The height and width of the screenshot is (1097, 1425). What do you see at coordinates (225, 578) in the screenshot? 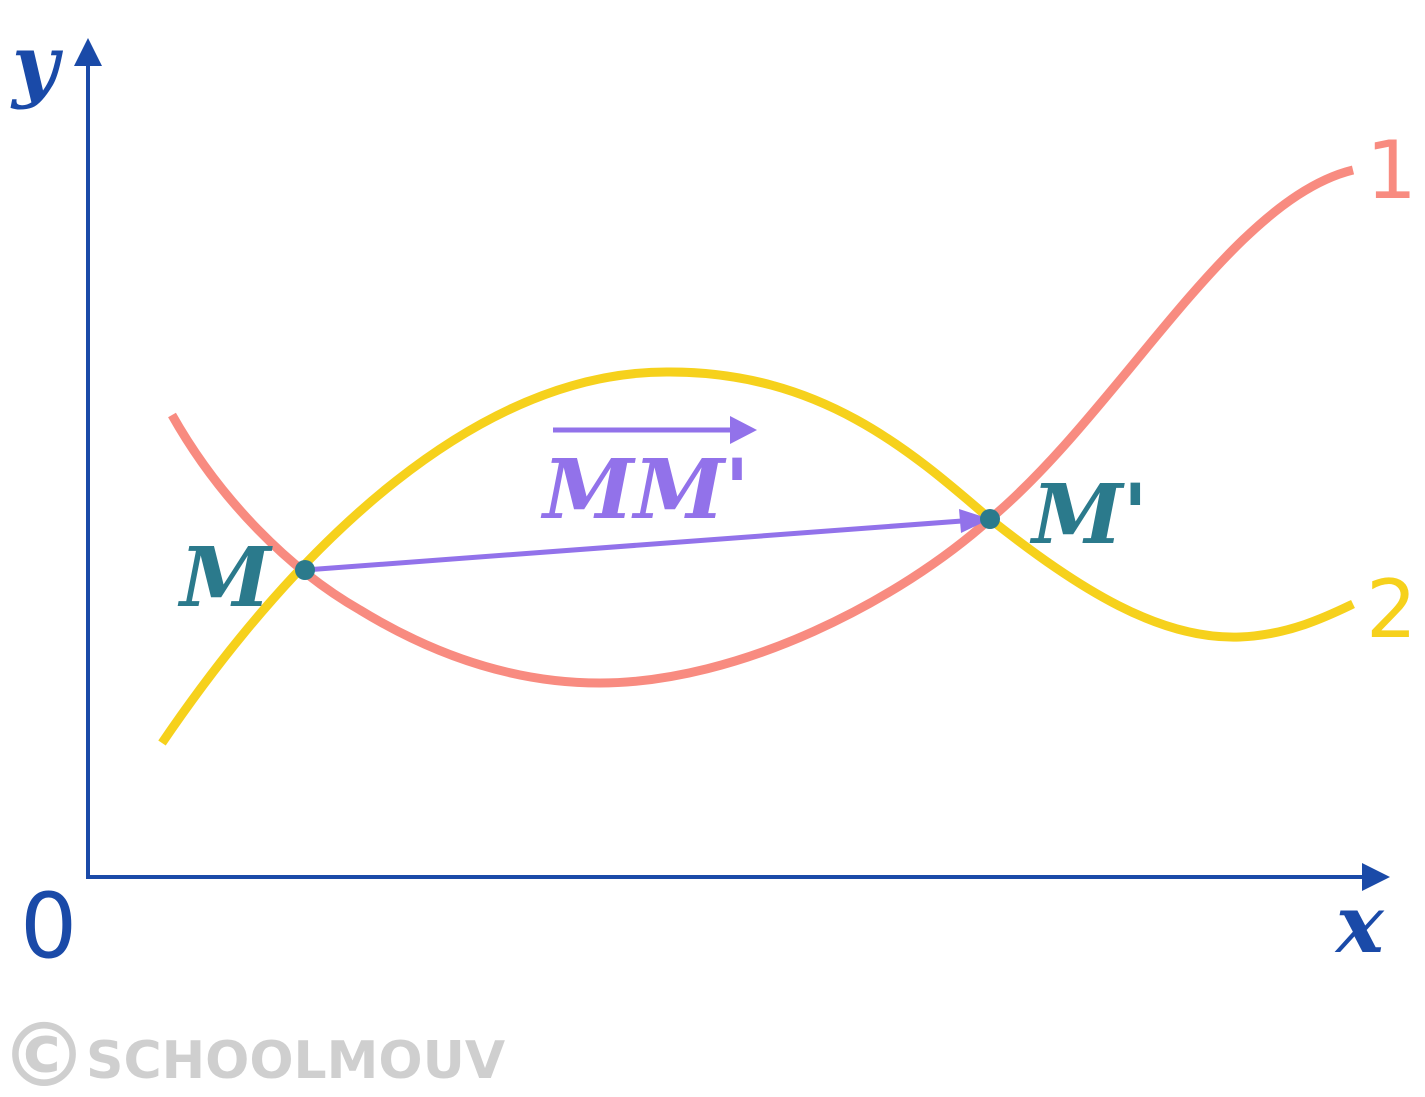
I see `point-m-label: M` at bounding box center [225, 578].